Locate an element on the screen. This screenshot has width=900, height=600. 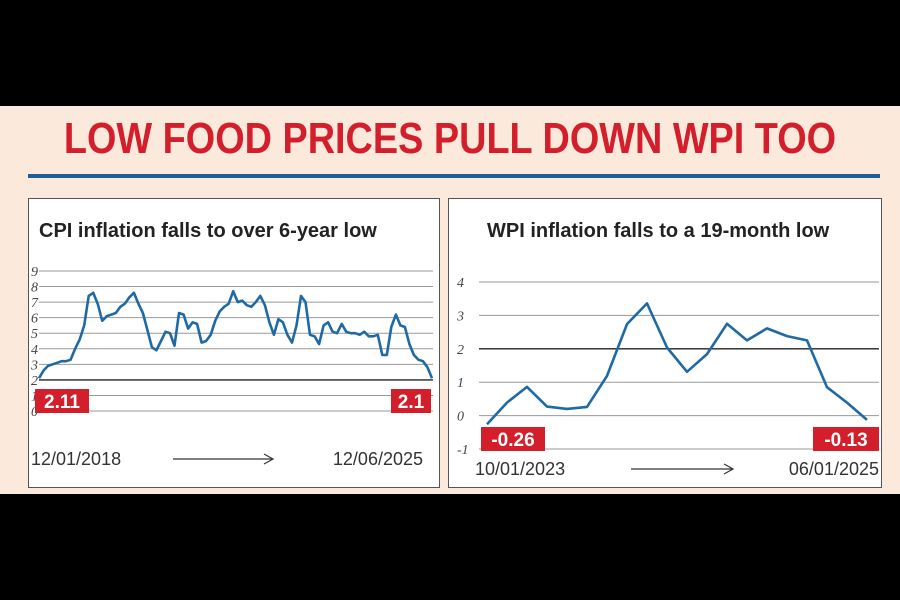
start-value-label: -0.26 is located at coordinates (512, 440).